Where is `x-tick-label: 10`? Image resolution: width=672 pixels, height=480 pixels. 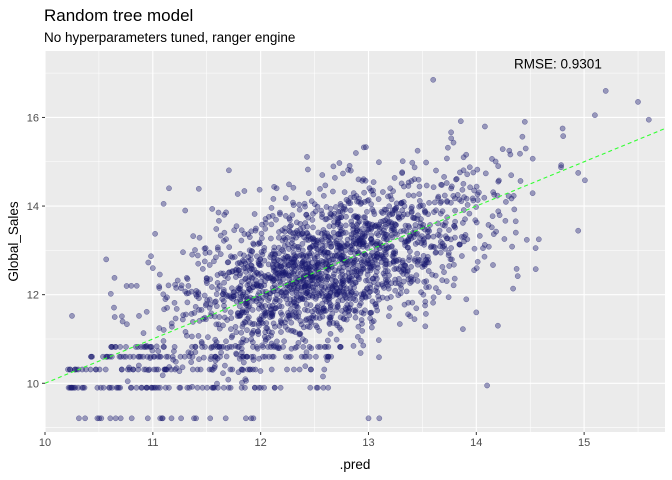
x-tick-label: 10 is located at coordinates (45, 443).